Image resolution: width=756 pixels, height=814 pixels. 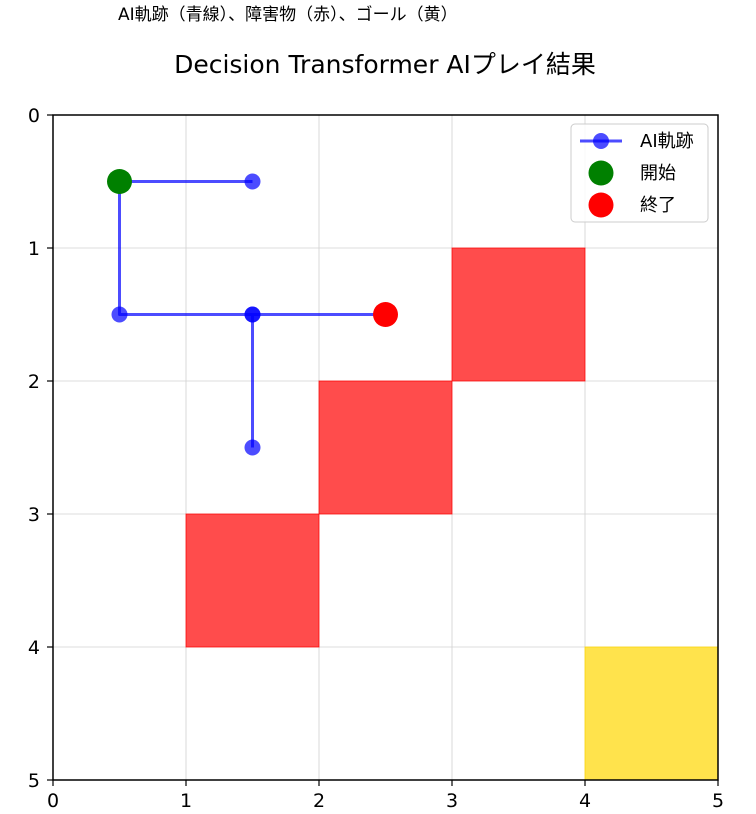 What do you see at coordinates (34, 515) in the screenshot?
I see `y-tick-label: 3` at bounding box center [34, 515].